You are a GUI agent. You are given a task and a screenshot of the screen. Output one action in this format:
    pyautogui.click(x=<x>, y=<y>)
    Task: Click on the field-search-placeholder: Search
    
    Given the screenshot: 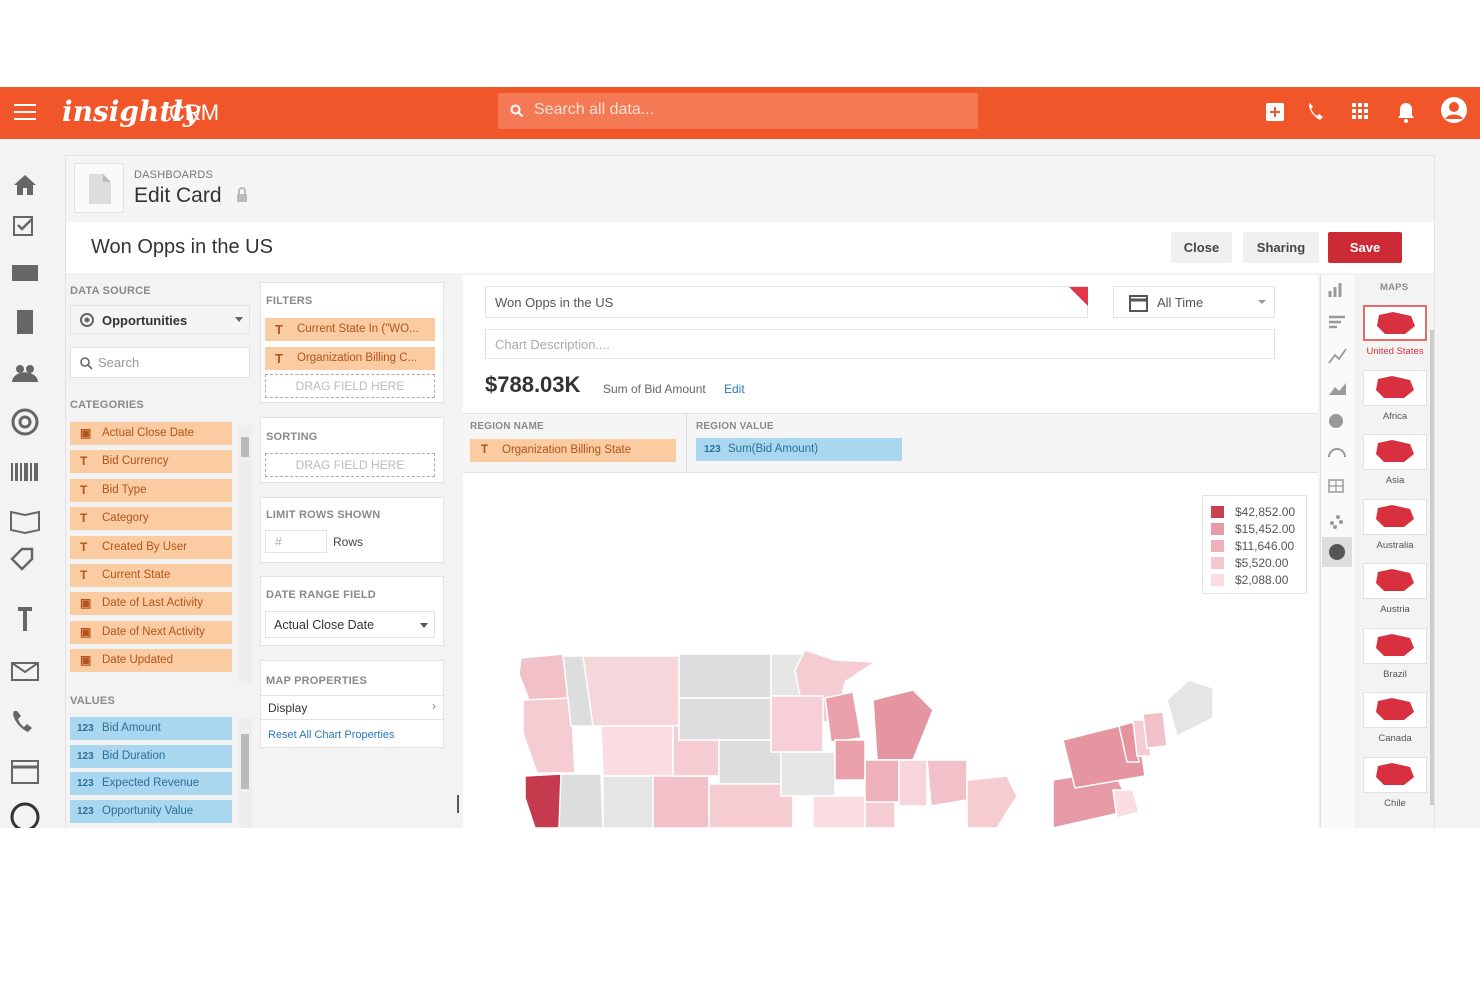 What is the action you would take?
    pyautogui.click(x=119, y=362)
    